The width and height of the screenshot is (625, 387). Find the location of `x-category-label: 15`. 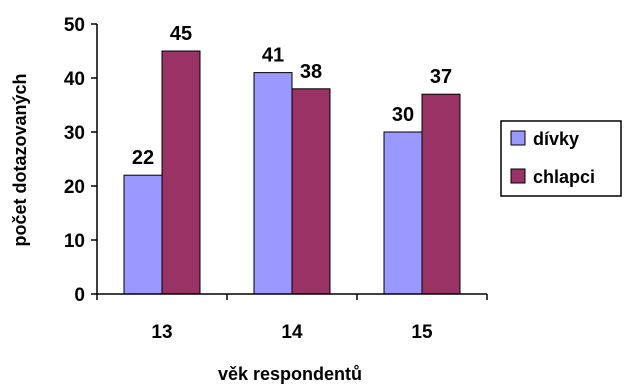

x-category-label: 15 is located at coordinates (422, 332).